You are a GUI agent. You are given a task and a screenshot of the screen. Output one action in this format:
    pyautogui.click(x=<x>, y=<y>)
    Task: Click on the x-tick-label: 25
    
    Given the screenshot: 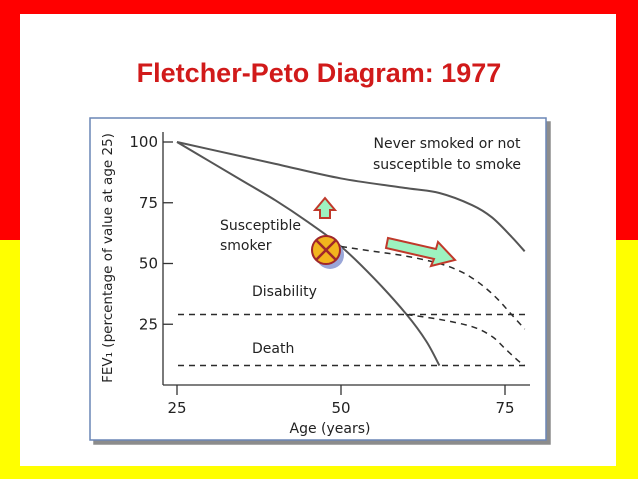 What is the action you would take?
    pyautogui.click(x=176, y=408)
    